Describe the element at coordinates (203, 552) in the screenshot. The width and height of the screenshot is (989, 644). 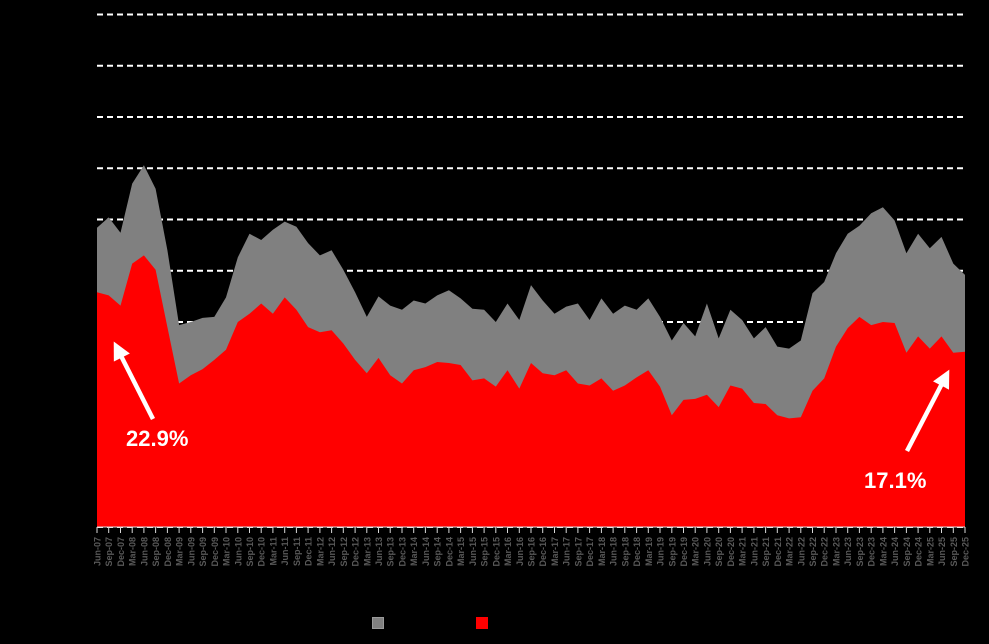
I see `x-tick-label: Sep-09` at that location.